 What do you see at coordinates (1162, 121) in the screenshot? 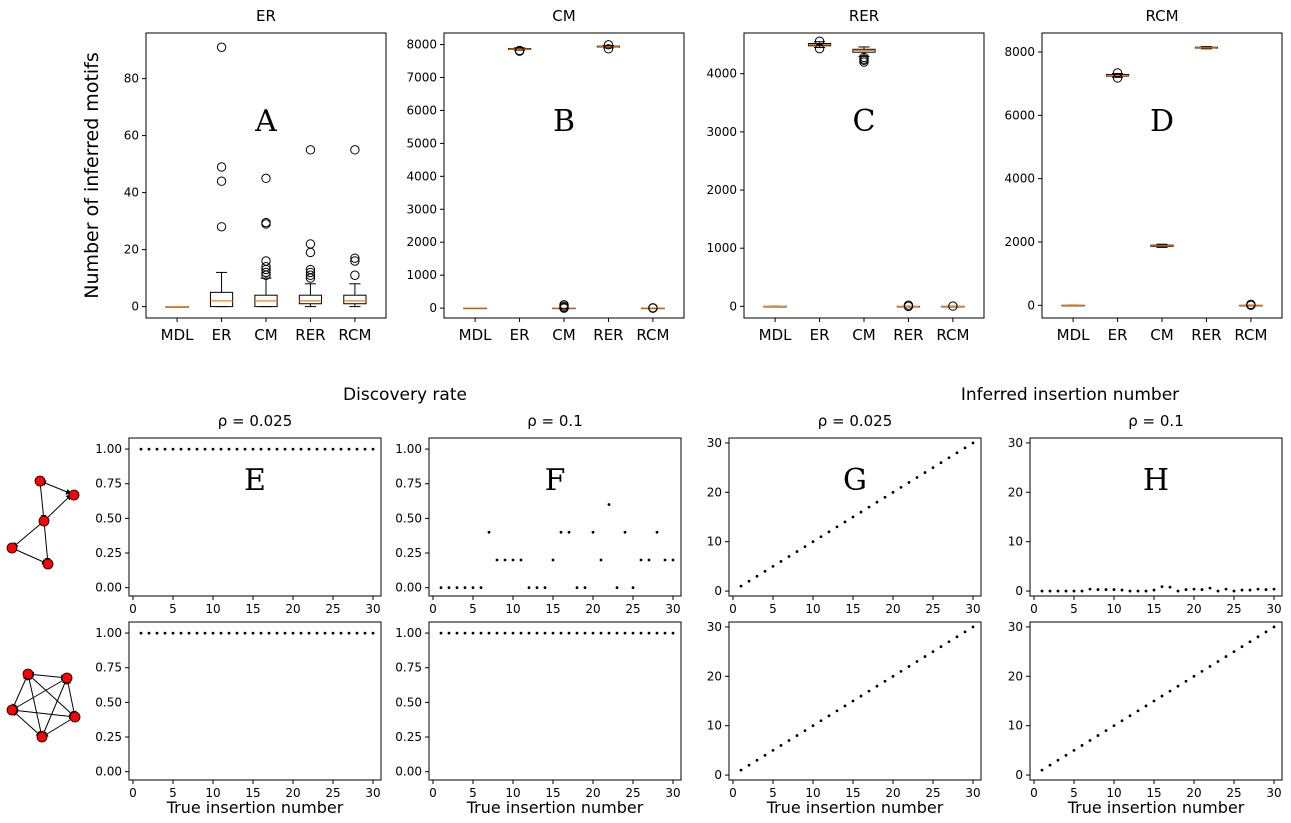
I see `panel-label: D` at bounding box center [1162, 121].